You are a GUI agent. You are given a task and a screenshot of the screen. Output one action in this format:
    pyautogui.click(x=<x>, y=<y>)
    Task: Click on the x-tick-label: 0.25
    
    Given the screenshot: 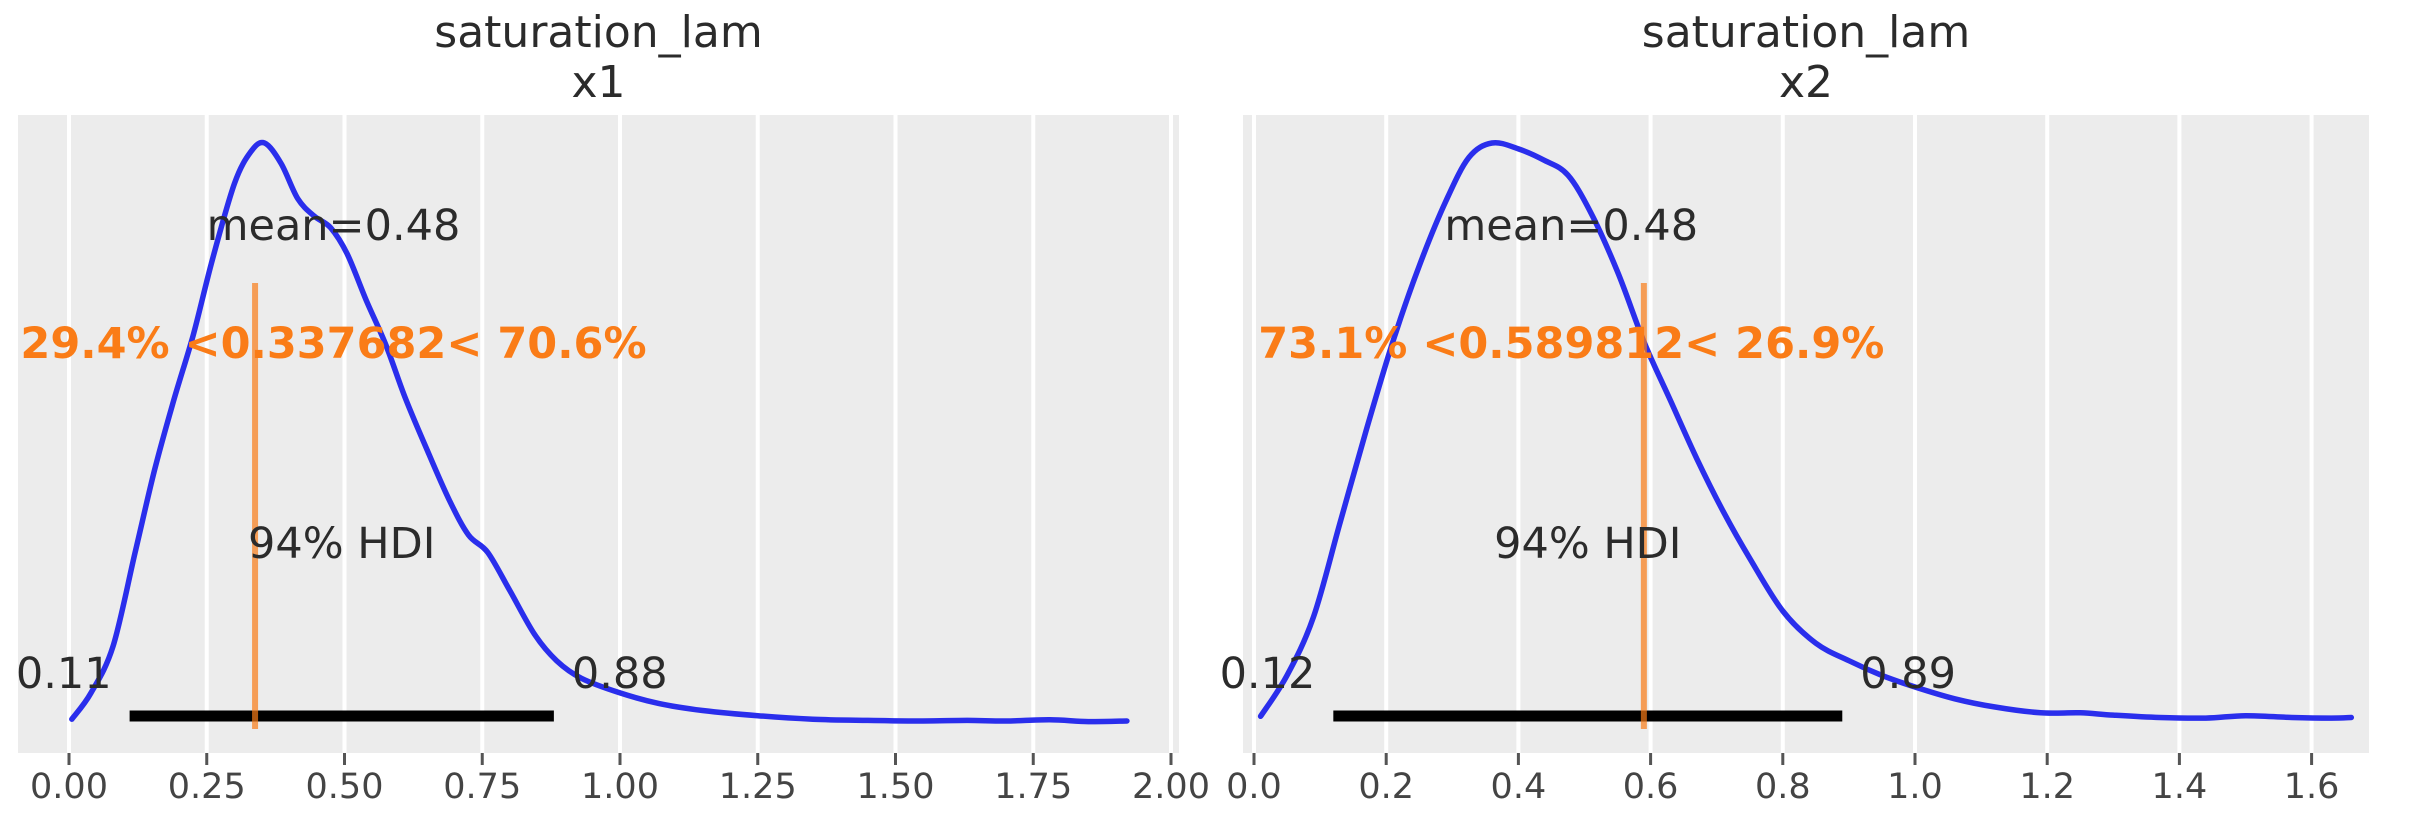 What is the action you would take?
    pyautogui.click(x=206, y=787)
    